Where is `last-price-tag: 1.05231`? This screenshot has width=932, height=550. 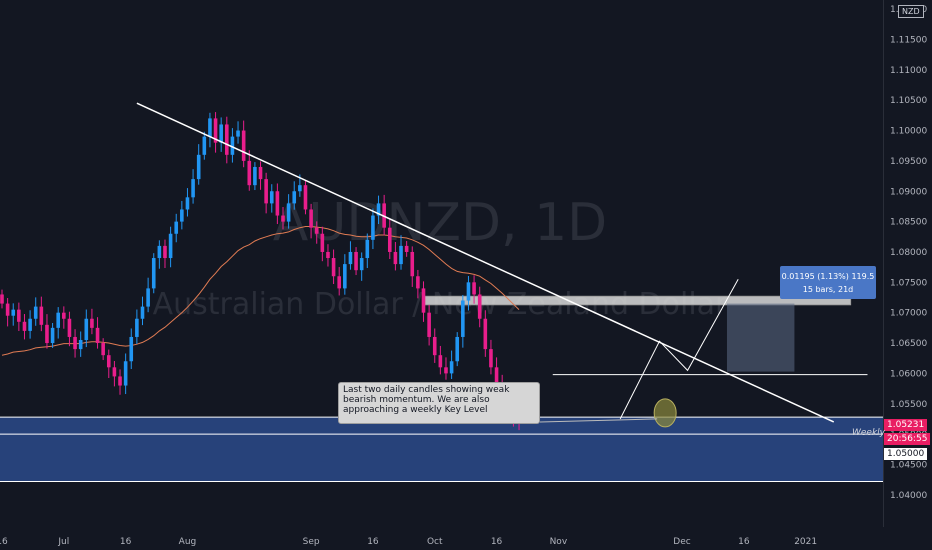
last-price-tag: 1.05231 is located at coordinates (906, 425).